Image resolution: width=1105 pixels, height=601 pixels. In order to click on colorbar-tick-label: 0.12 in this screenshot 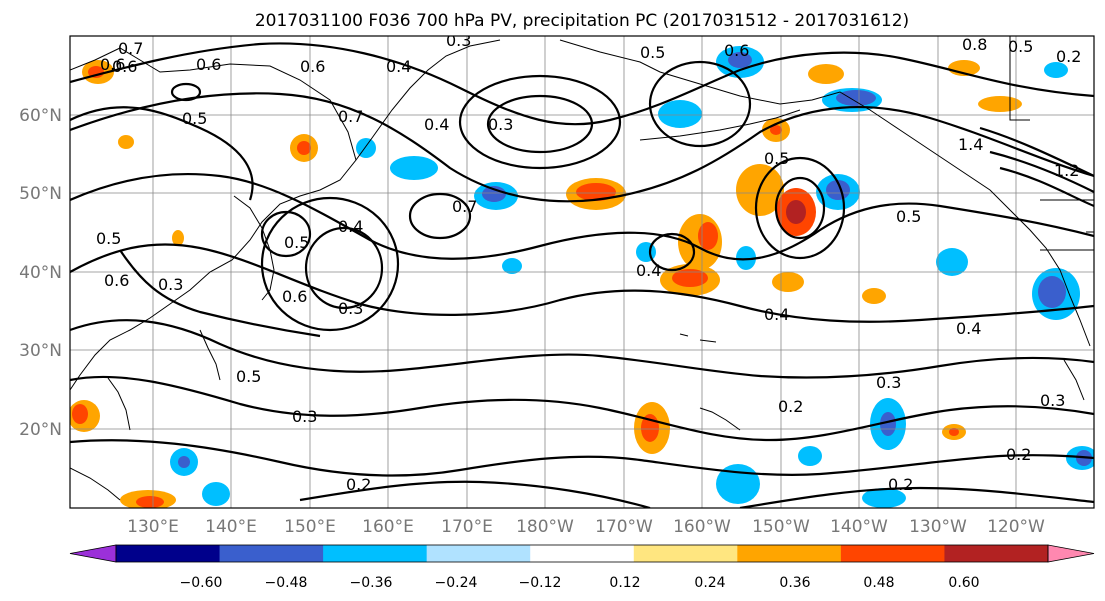, I will do `click(624, 583)`.